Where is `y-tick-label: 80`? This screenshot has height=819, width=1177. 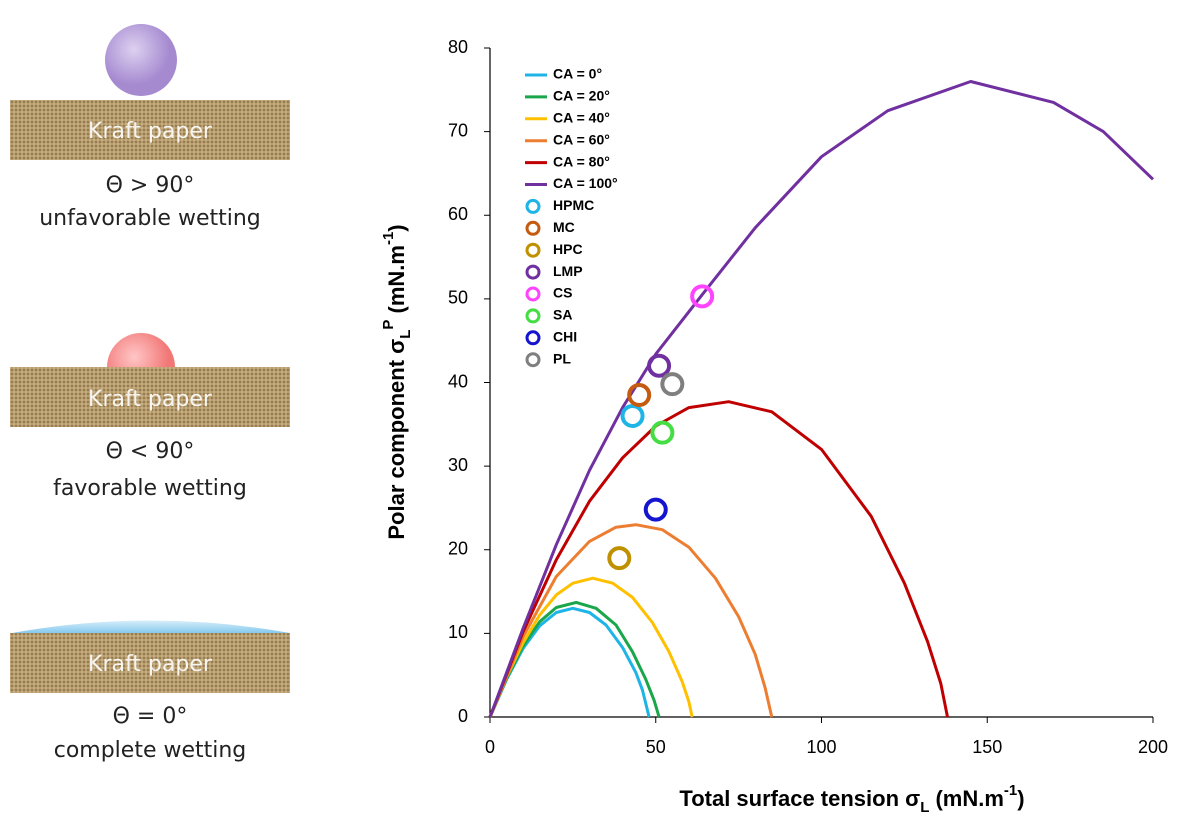 y-tick-label: 80 is located at coordinates (458, 47).